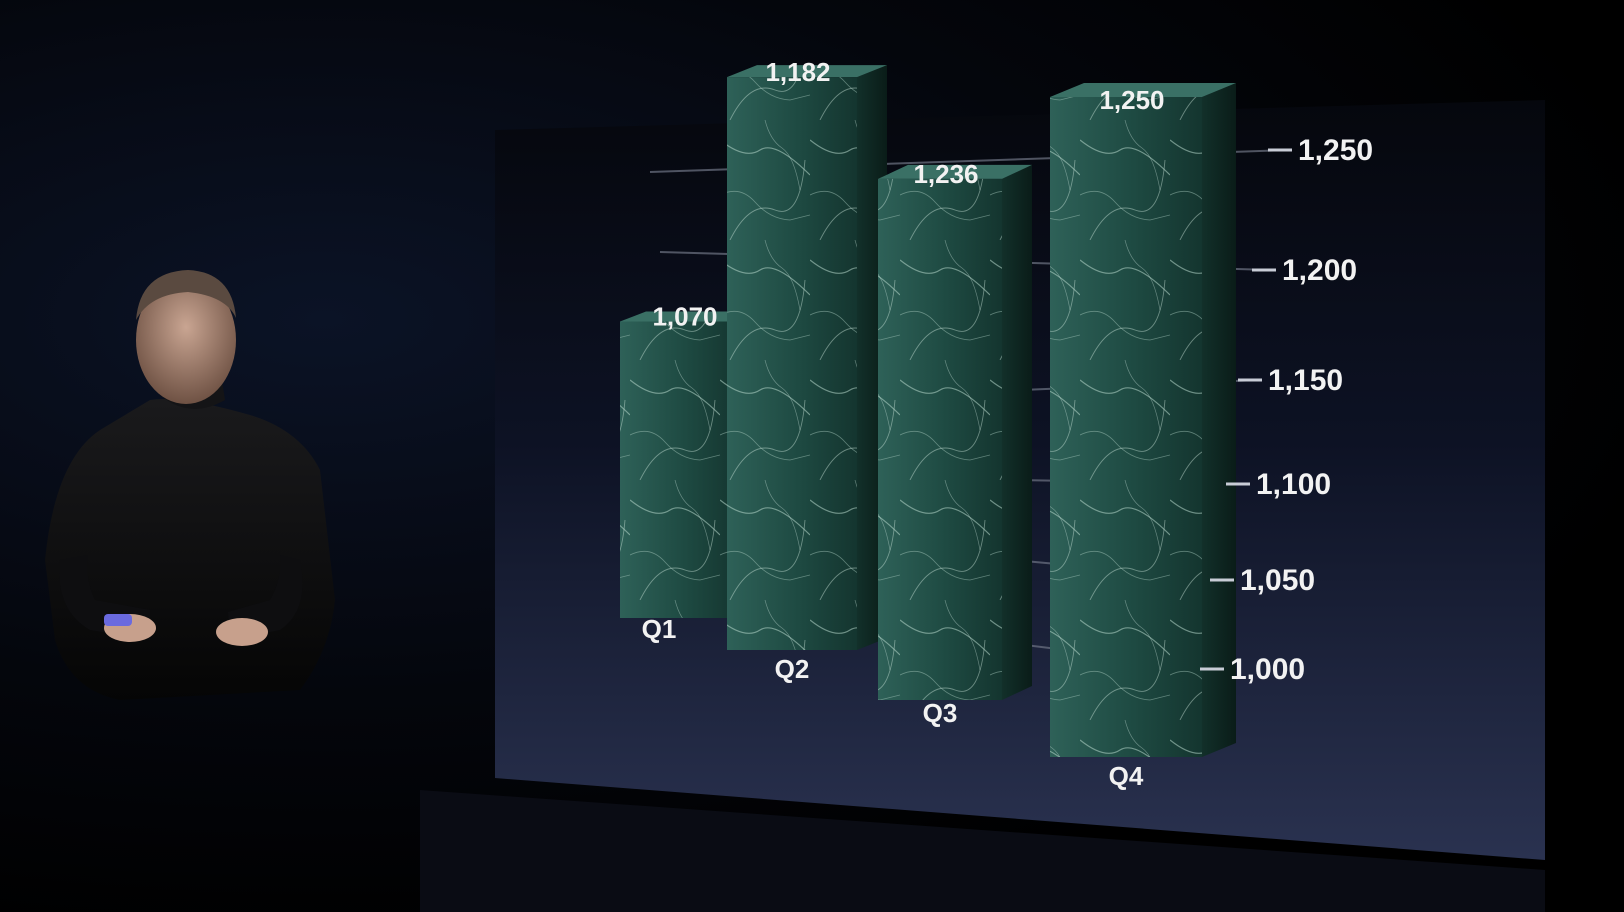 The image size is (1624, 912). What do you see at coordinates (1286, 410) in the screenshot?
I see `y-axis: 1,000 1,050 1,100 1,150 1,200 1,250` at bounding box center [1286, 410].